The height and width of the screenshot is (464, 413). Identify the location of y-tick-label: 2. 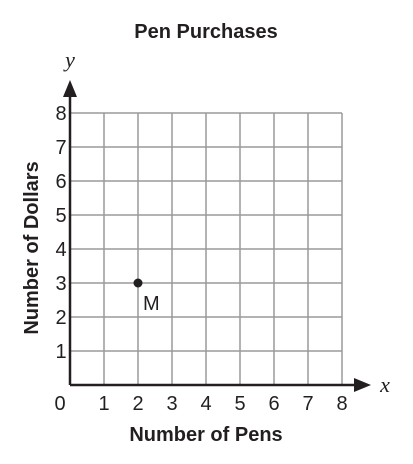
(60, 318).